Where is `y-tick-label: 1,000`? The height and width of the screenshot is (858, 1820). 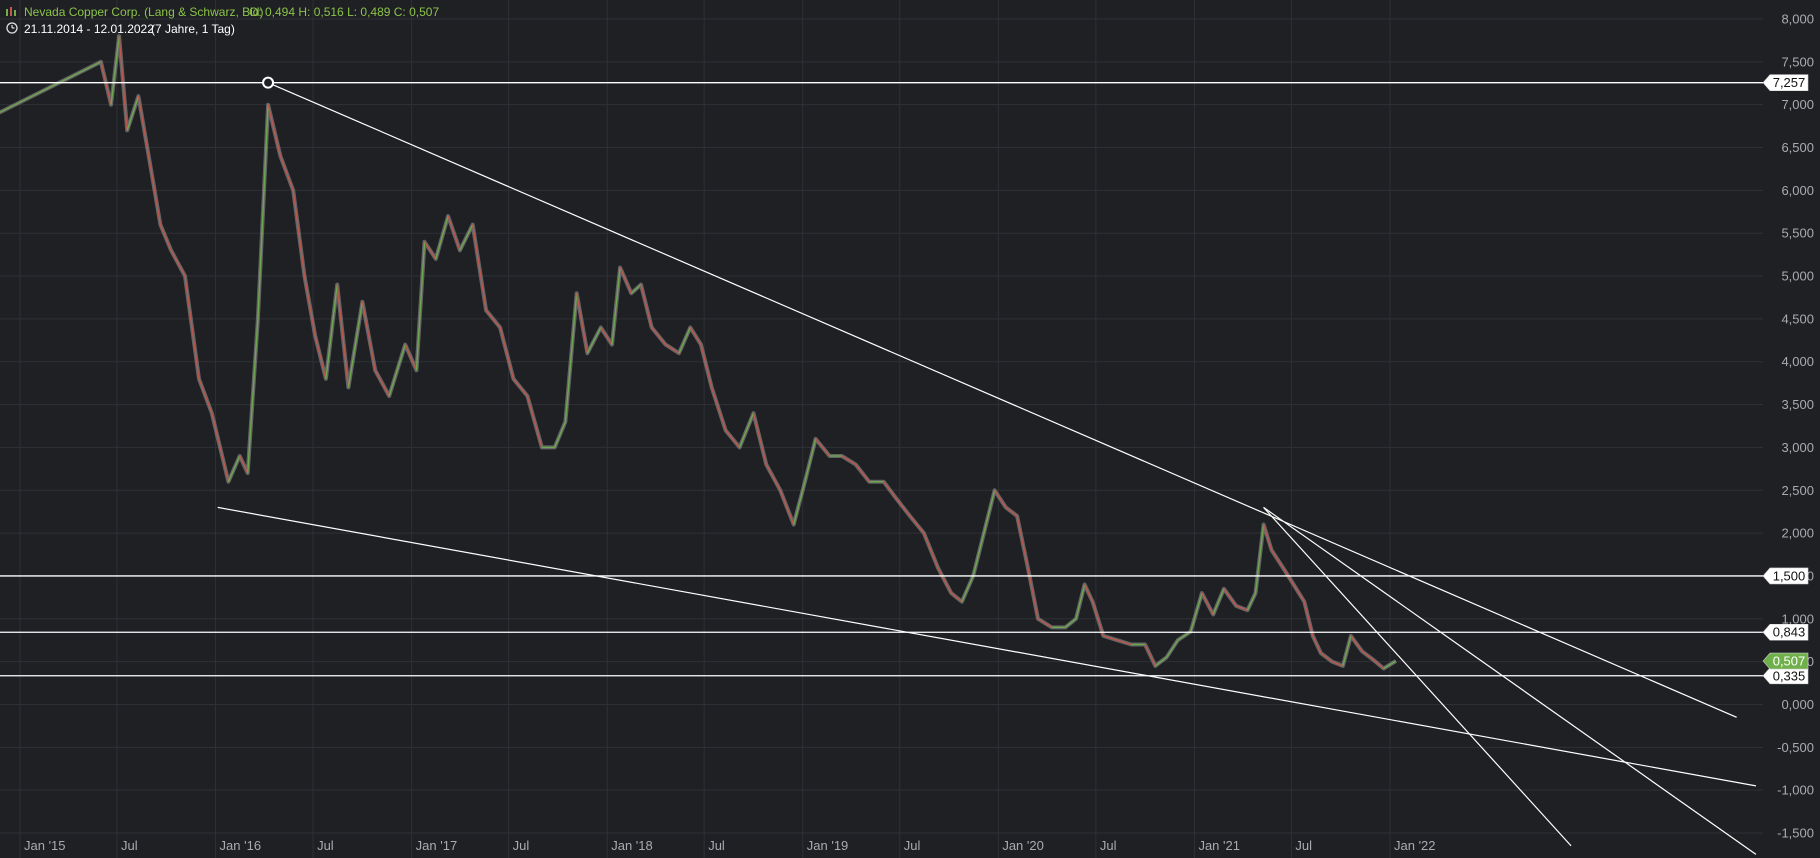 y-tick-label: 1,000 is located at coordinates (1797, 618).